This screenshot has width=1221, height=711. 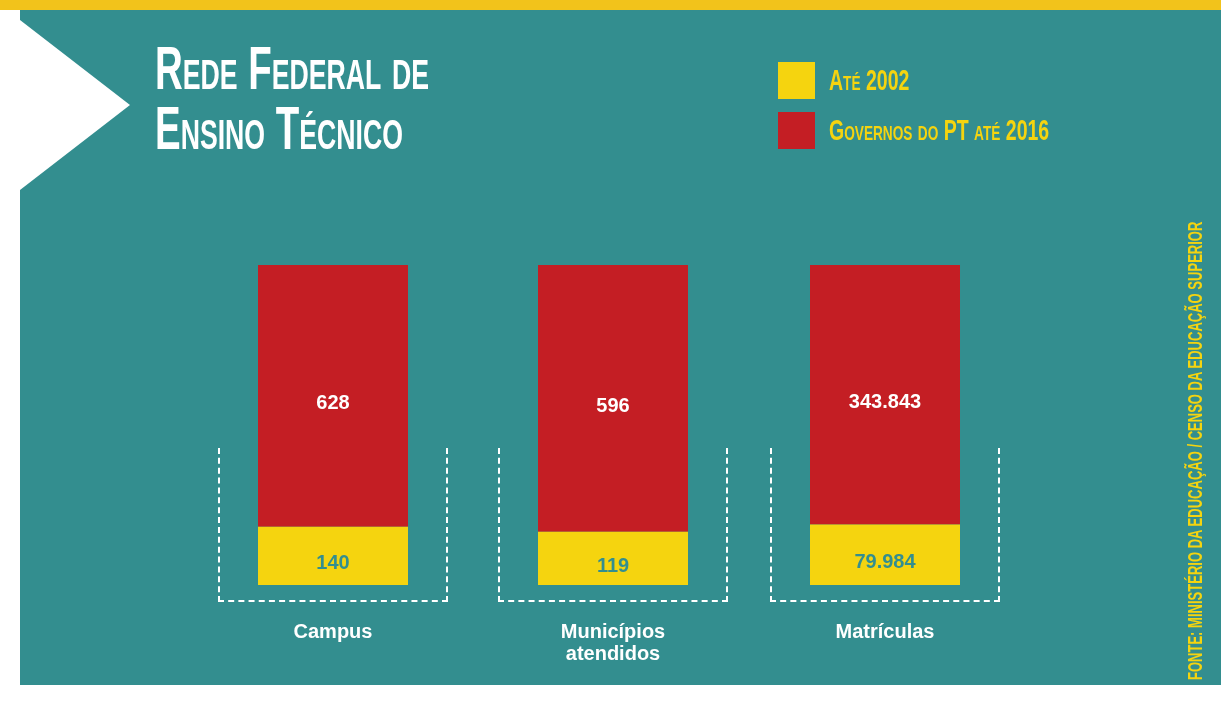 What do you see at coordinates (613, 404) in the screenshot?
I see `data-label: 596` at bounding box center [613, 404].